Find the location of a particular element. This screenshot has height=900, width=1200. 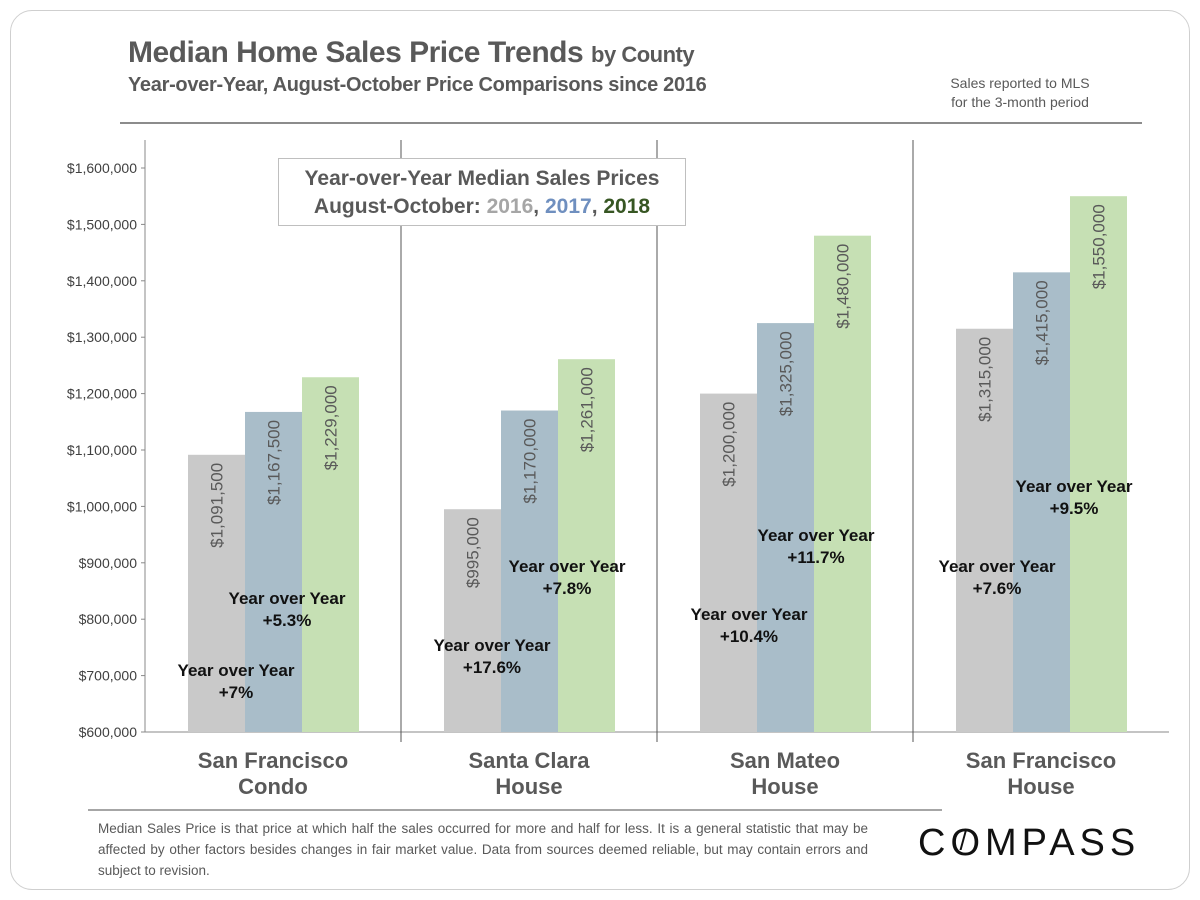

bar-data-label: $1,091,500 is located at coordinates (217, 505).